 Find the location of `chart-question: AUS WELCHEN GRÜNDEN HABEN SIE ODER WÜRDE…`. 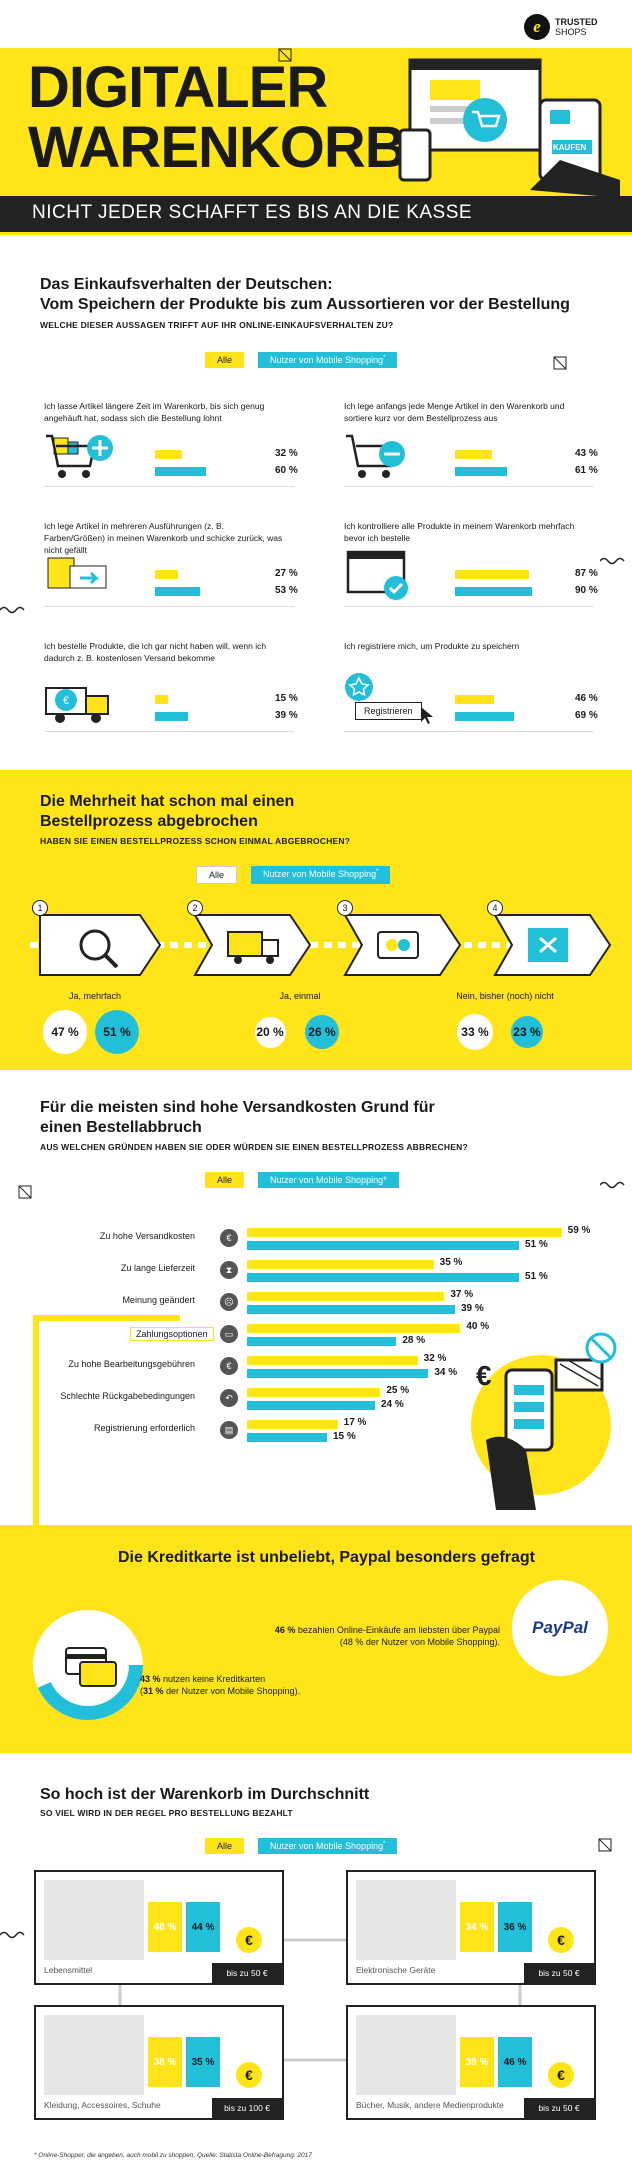

chart-question: AUS WELCHEN GRÜNDEN HABEN SIE ODER WÜRDE… is located at coordinates (254, 1147).